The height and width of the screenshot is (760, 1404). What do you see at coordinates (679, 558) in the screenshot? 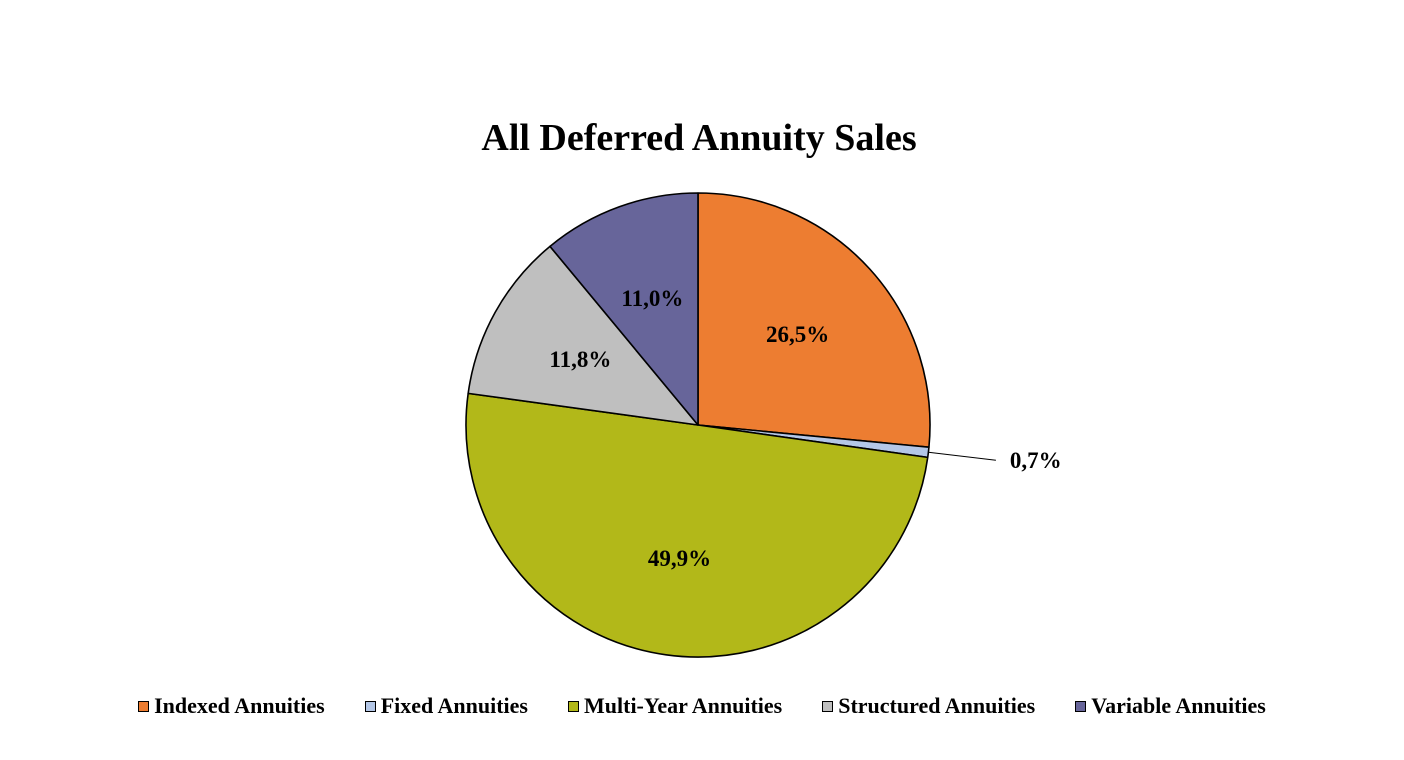
I see `data-label-multi-year-annuities: 49,9%` at bounding box center [679, 558].